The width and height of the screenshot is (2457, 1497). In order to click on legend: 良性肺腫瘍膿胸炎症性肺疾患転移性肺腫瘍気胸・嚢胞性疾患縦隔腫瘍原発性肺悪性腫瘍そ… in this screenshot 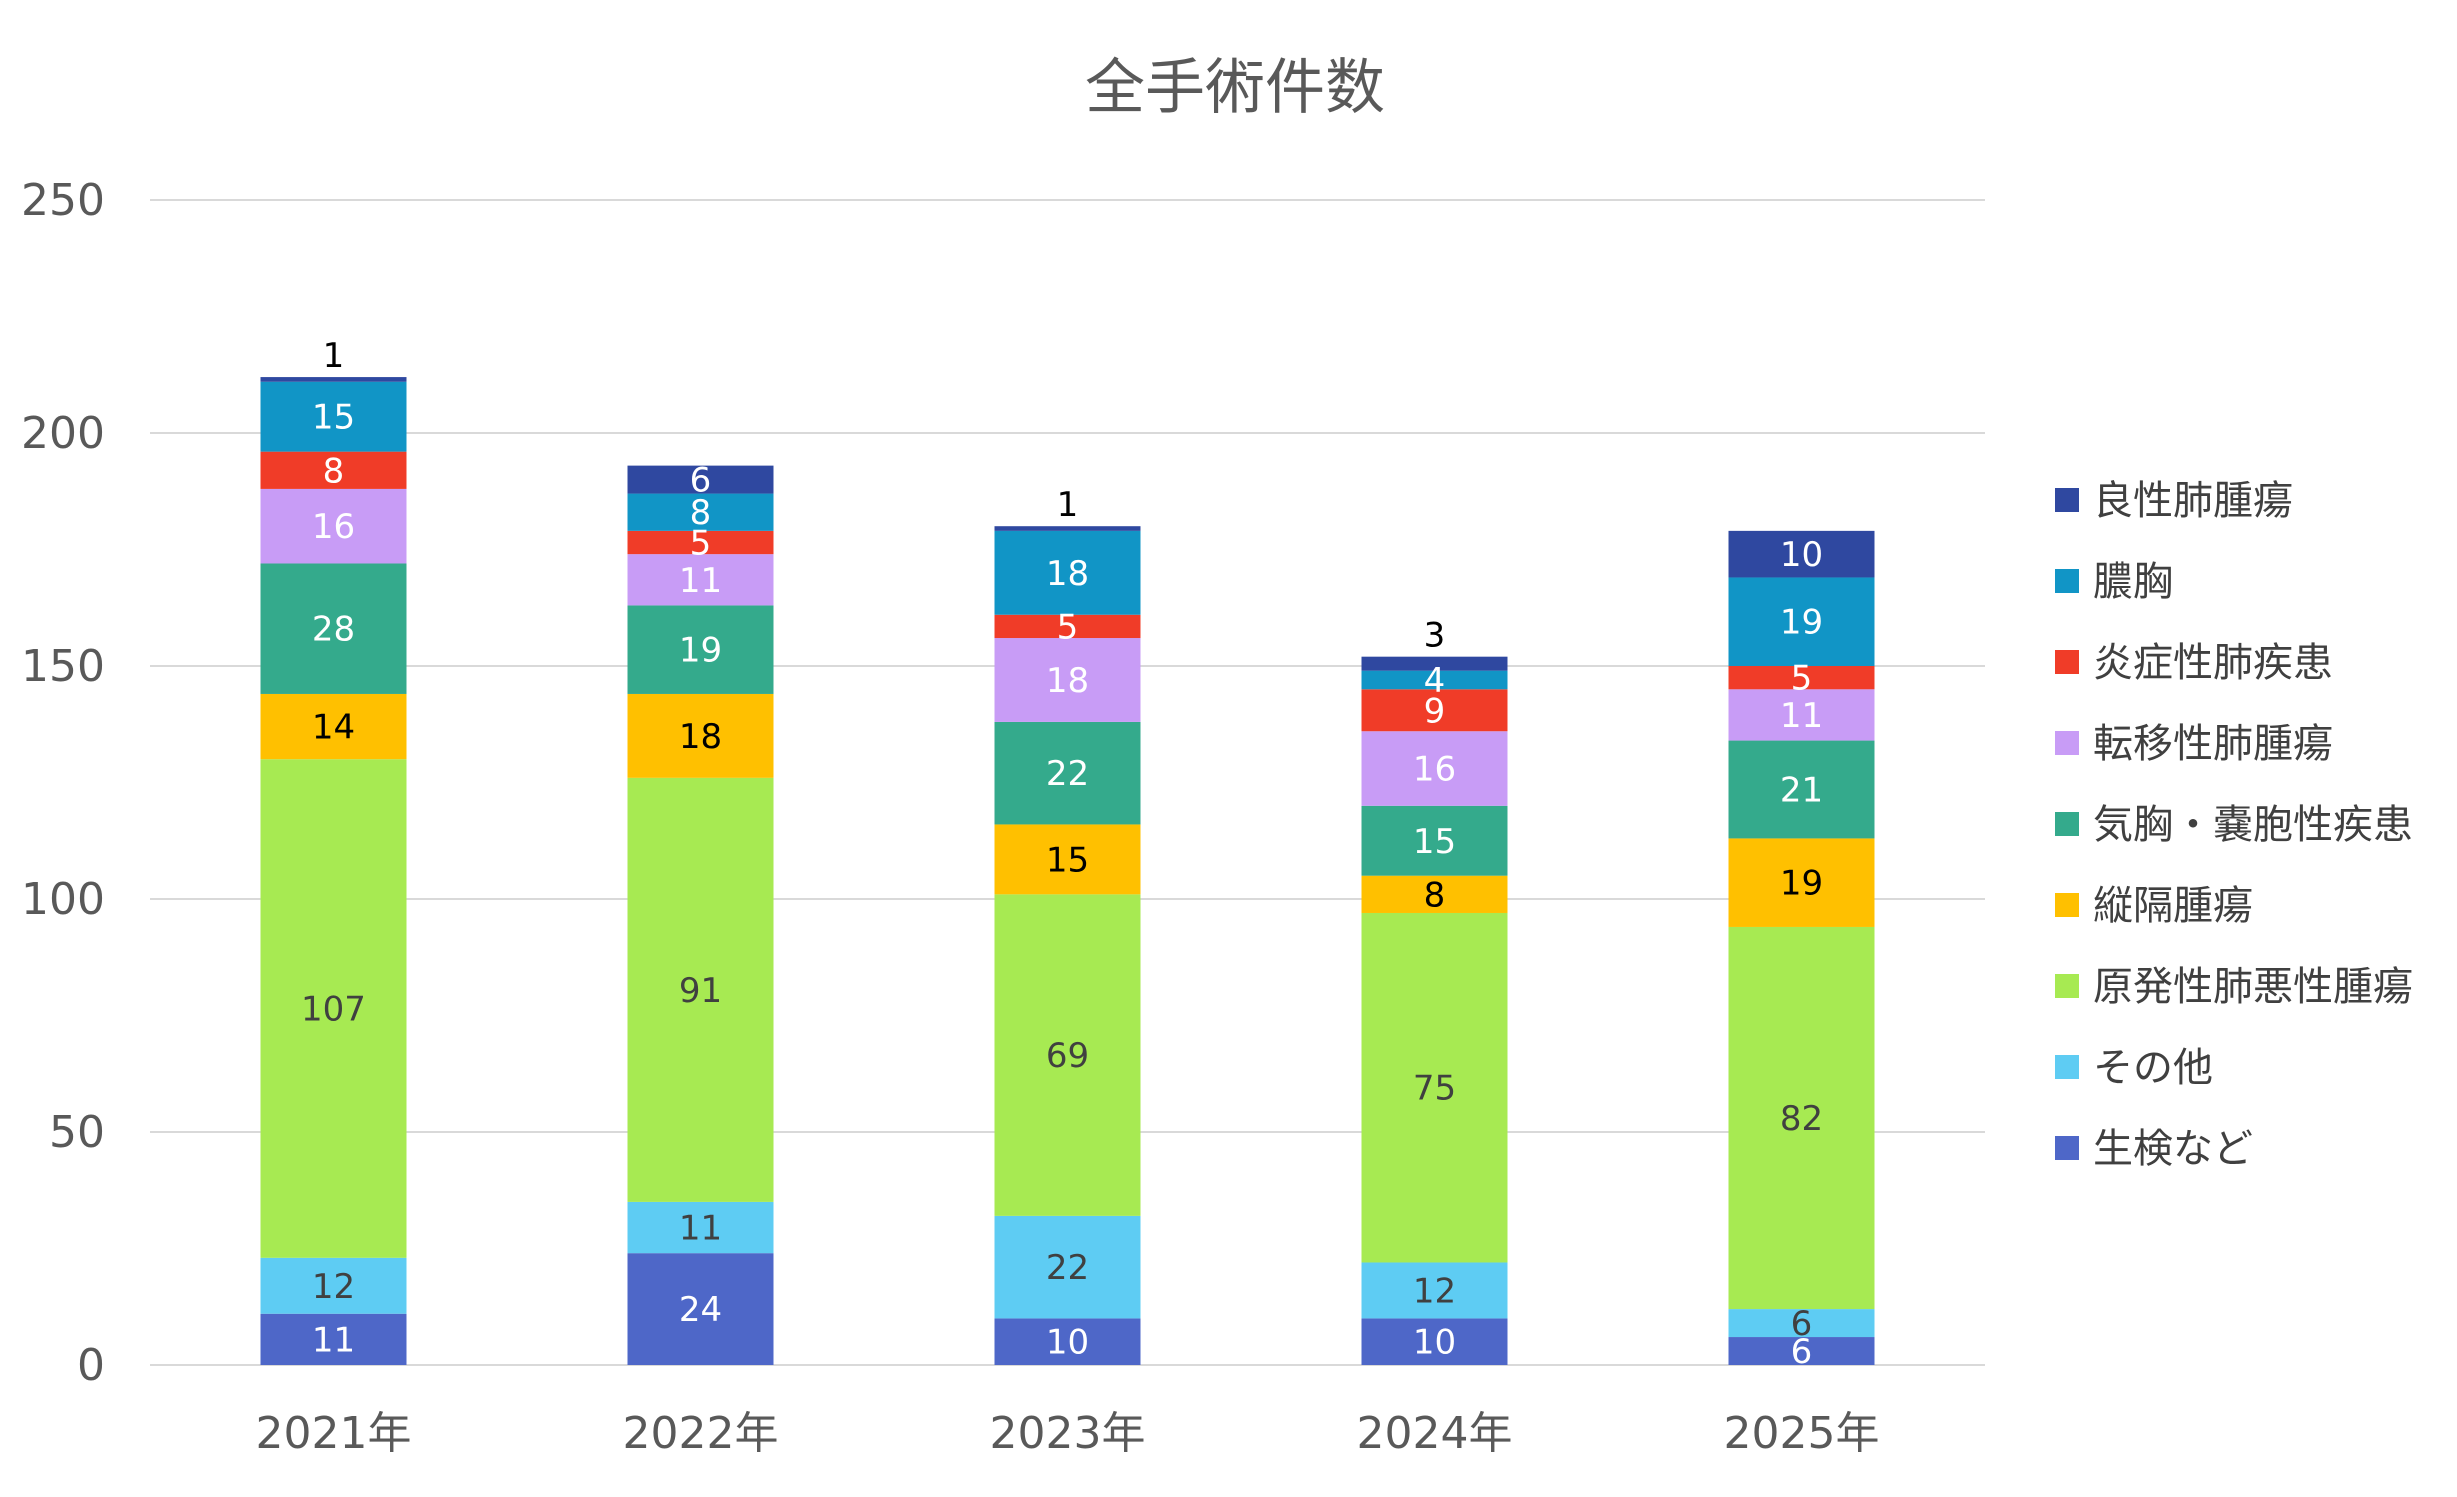, I will do `click(2234, 825)`.